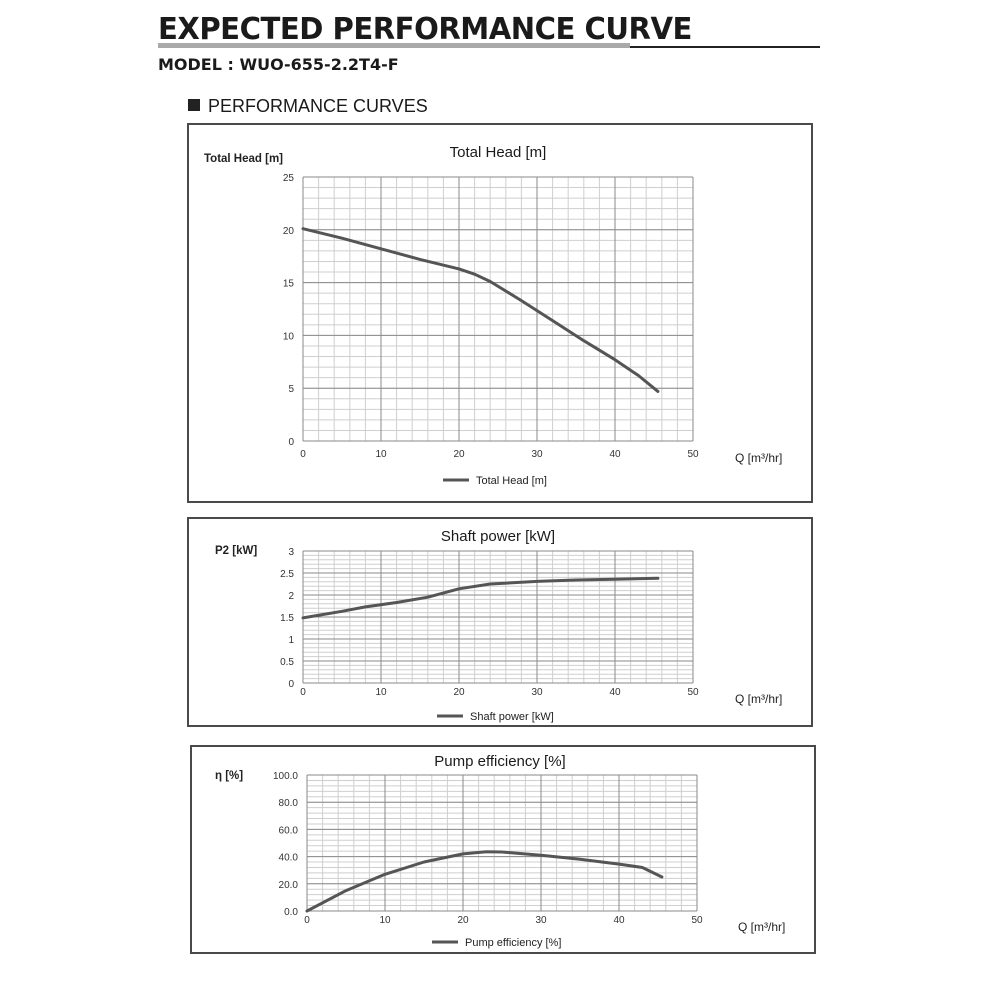 This screenshot has width=1000, height=1000. I want to click on y-tick-label: 5, so click(291, 389).